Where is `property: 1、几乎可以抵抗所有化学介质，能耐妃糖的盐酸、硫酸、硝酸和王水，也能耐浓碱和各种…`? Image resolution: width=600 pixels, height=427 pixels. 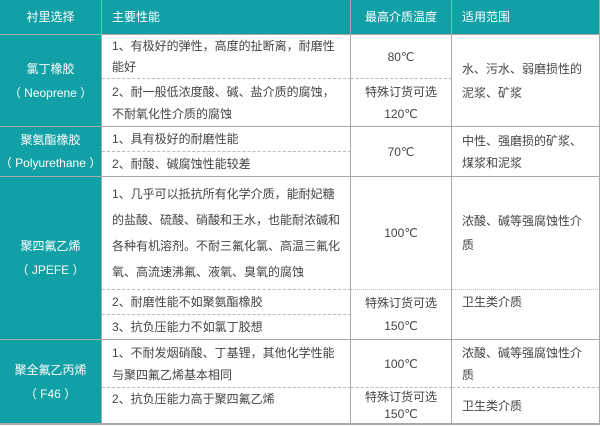 property: 1、几乎可以抵抗所有化学介质，能耐妃糖的盐酸、硫酸、硝酸和王水，也能耐浓碱和各种… is located at coordinates (226, 233).